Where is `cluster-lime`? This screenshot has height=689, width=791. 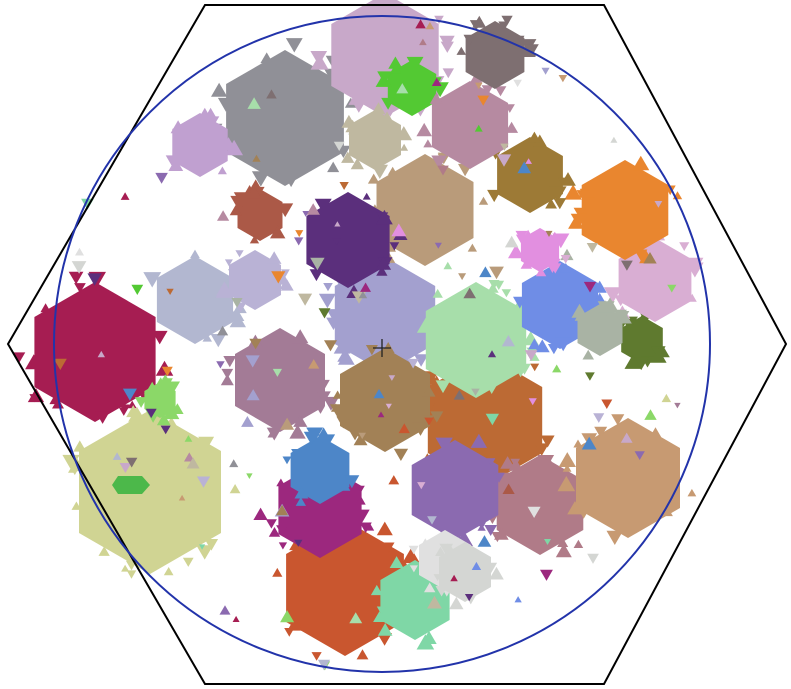
cluster-lime is located at coordinates (412, 86).